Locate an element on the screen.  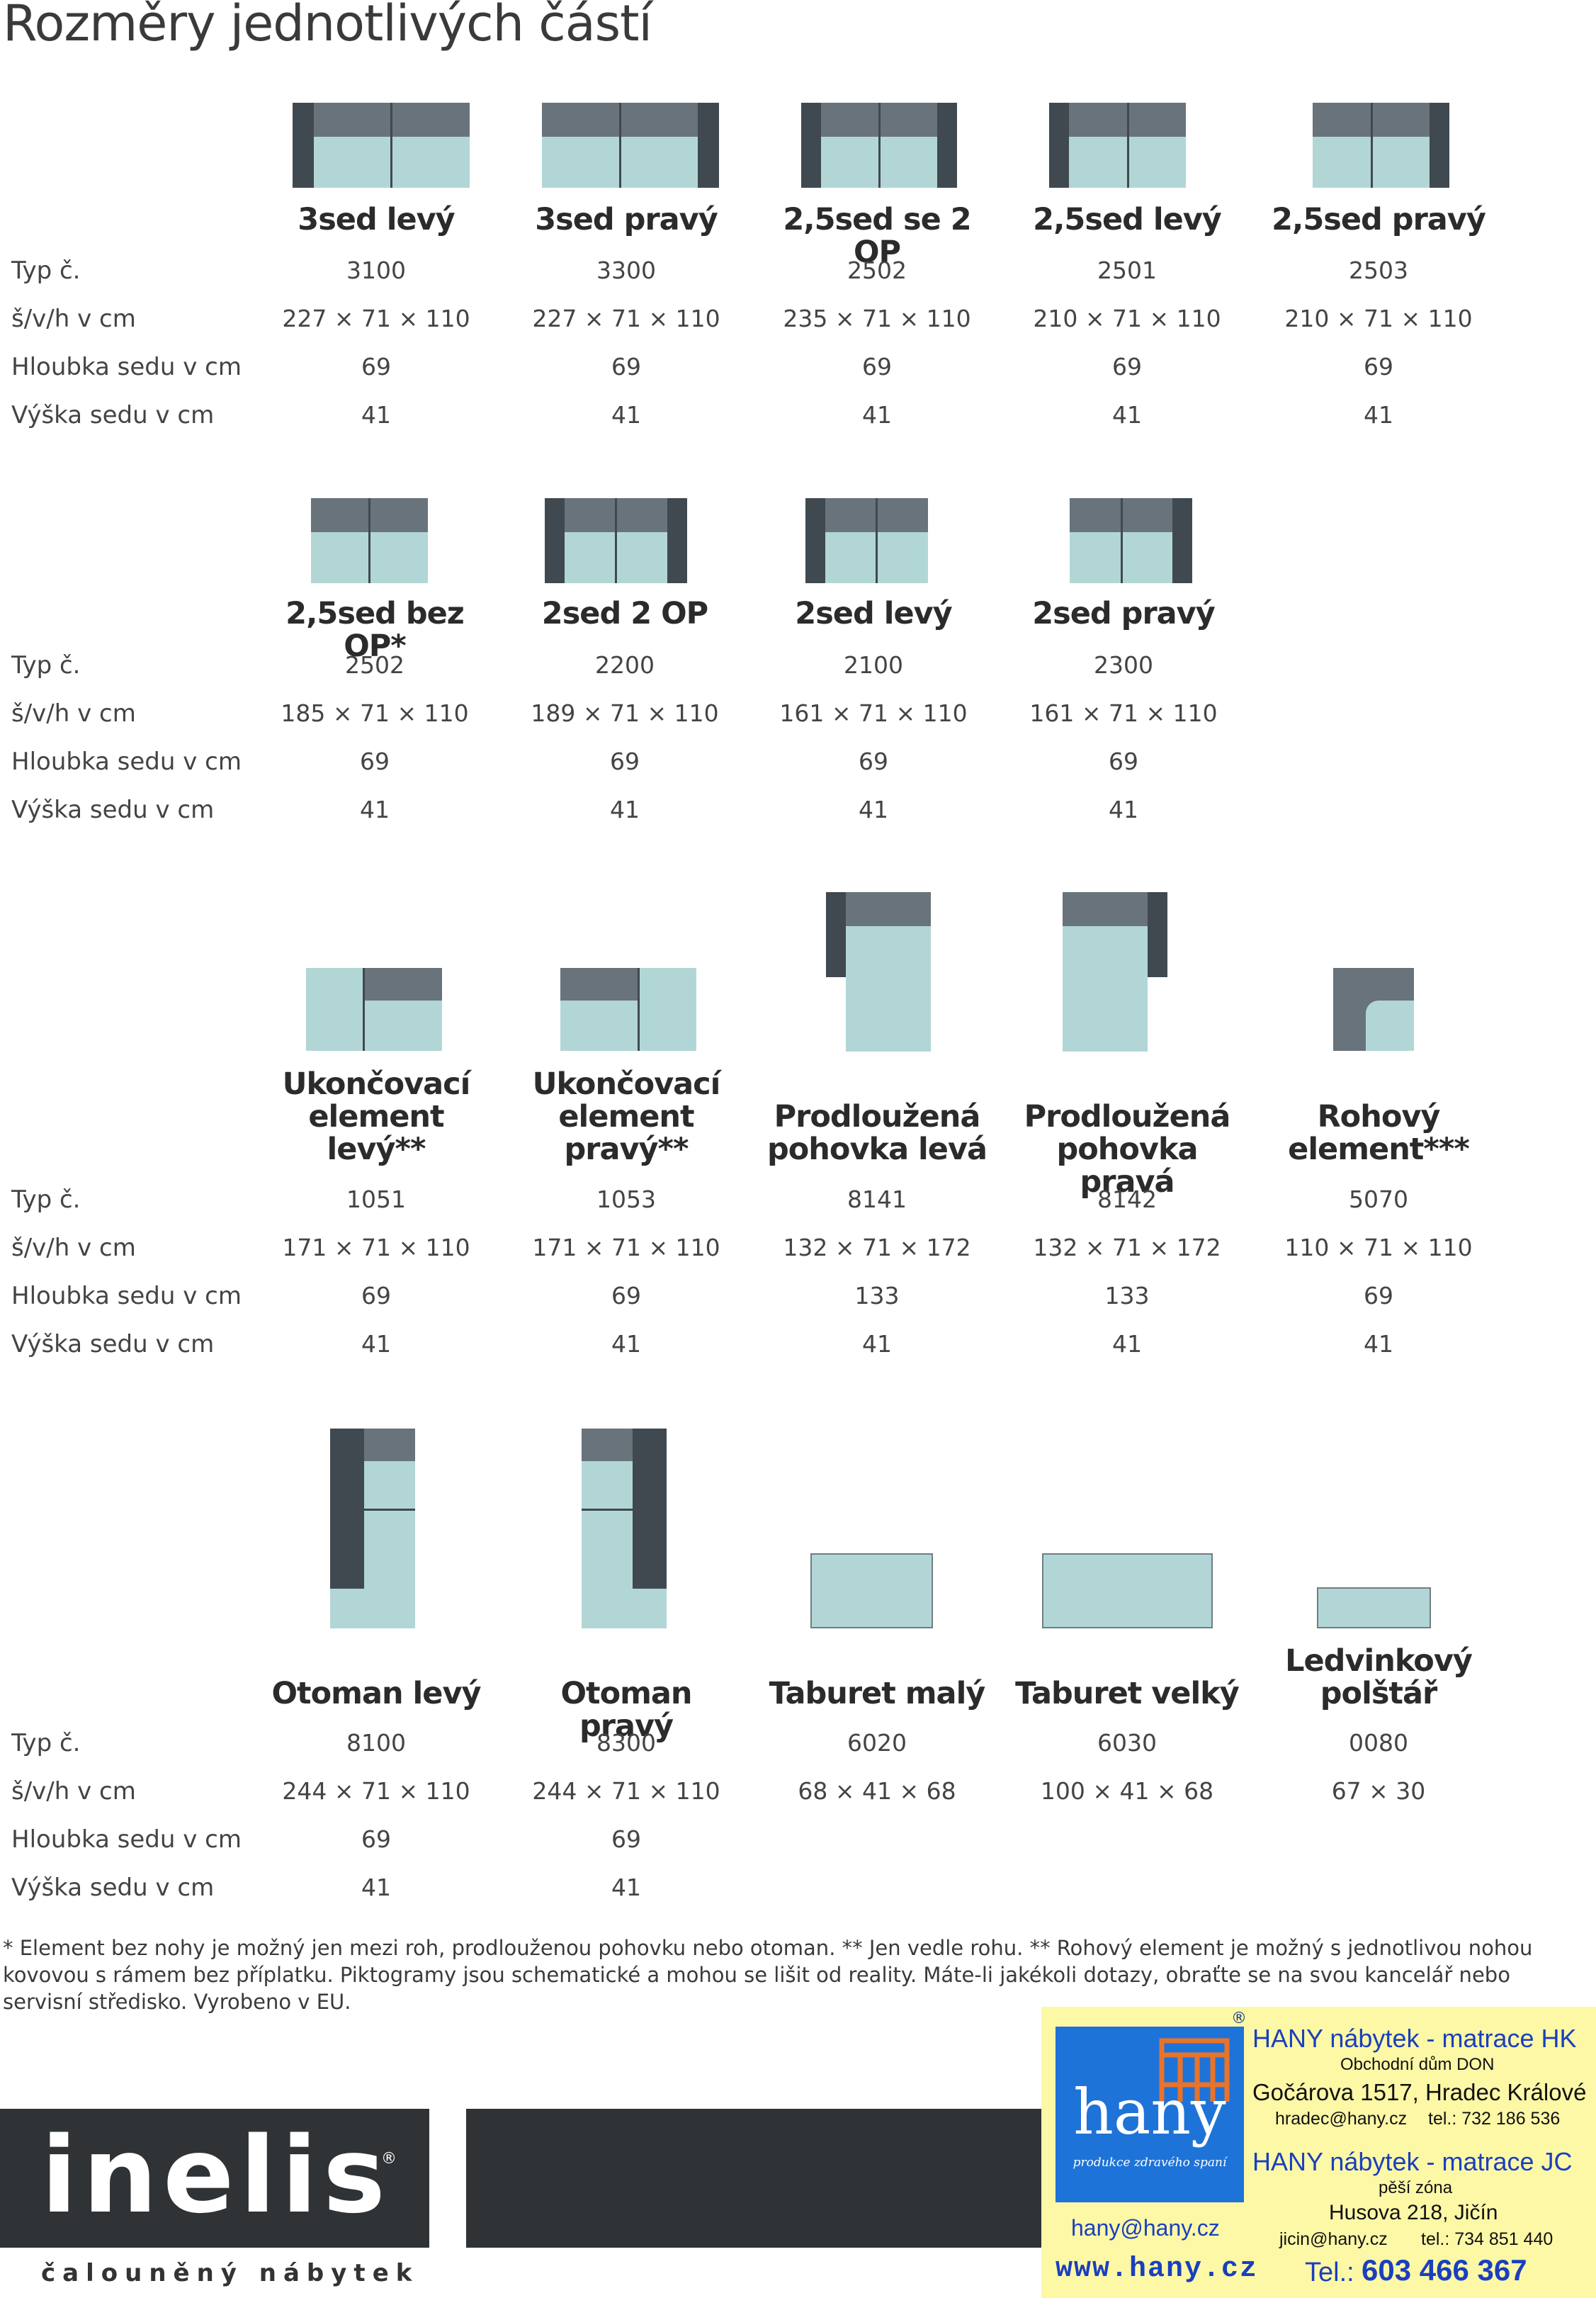
item-name: 2sed levý is located at coordinates (873, 614).